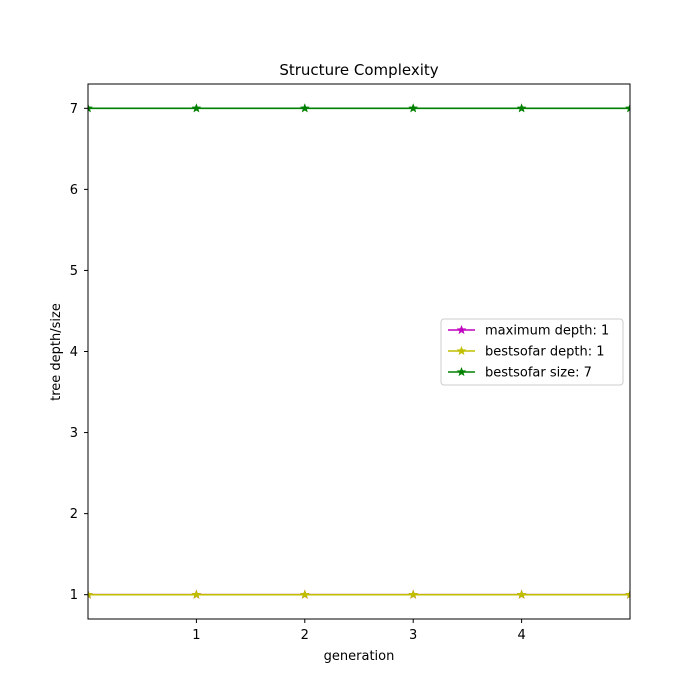  What do you see at coordinates (358, 70) in the screenshot?
I see `chart-title: Structure Complexity` at bounding box center [358, 70].